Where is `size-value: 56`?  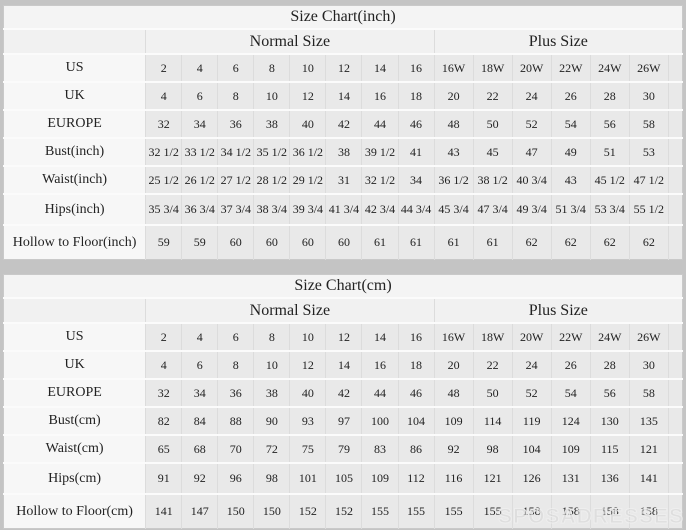
size-value: 56 is located at coordinates (609, 392).